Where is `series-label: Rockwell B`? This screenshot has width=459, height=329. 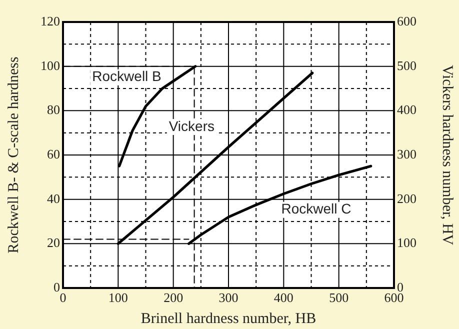 series-label: Rockwell B is located at coordinates (127, 76).